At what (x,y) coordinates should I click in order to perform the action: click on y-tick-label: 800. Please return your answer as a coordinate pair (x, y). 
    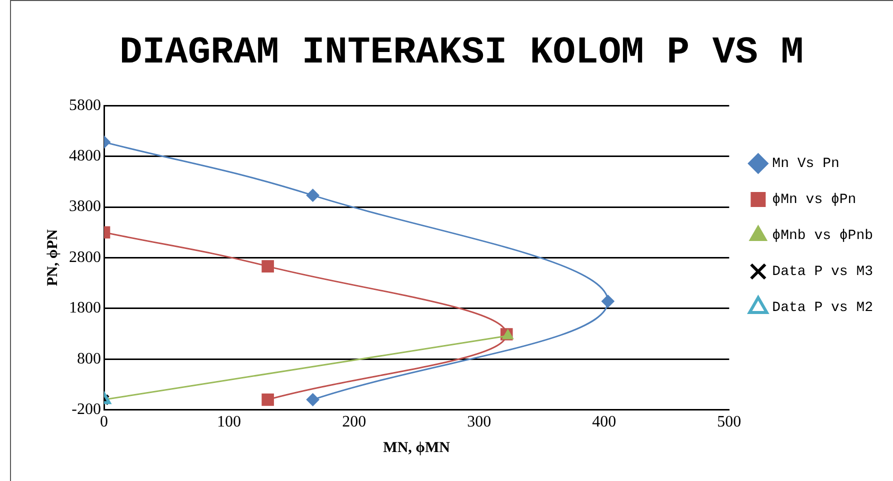
    Looking at the image, I should click on (89, 359).